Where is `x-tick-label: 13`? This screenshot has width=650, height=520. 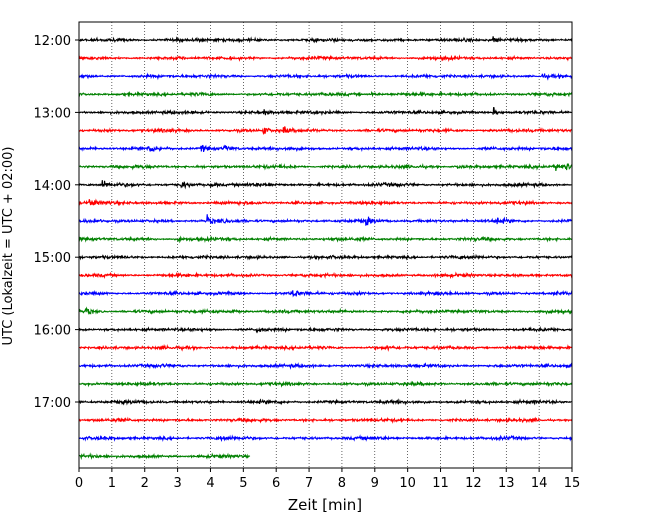 x-tick-label: 13 is located at coordinates (506, 483).